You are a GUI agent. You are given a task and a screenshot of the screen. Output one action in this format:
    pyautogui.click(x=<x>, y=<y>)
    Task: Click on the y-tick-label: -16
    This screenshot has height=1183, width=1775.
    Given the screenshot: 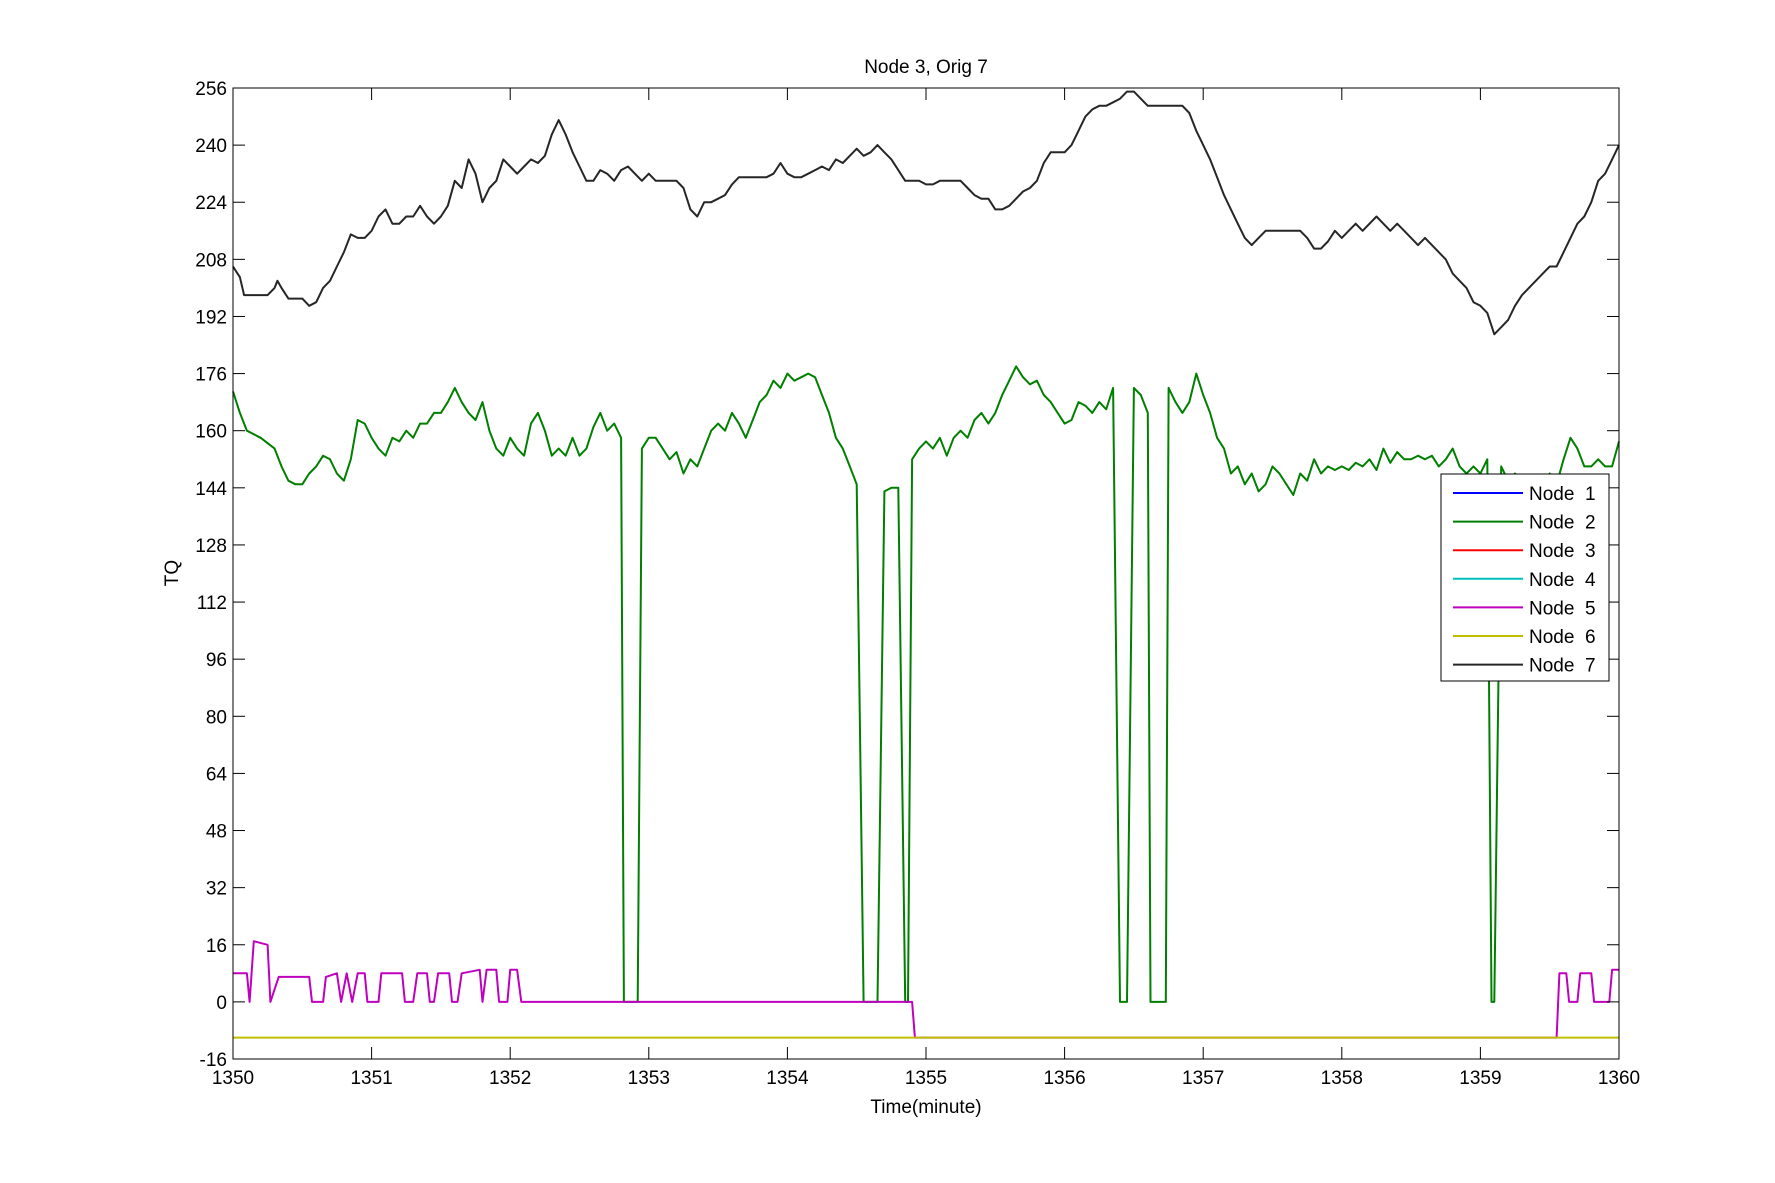 What is the action you would take?
    pyautogui.click(x=213, y=1060)
    